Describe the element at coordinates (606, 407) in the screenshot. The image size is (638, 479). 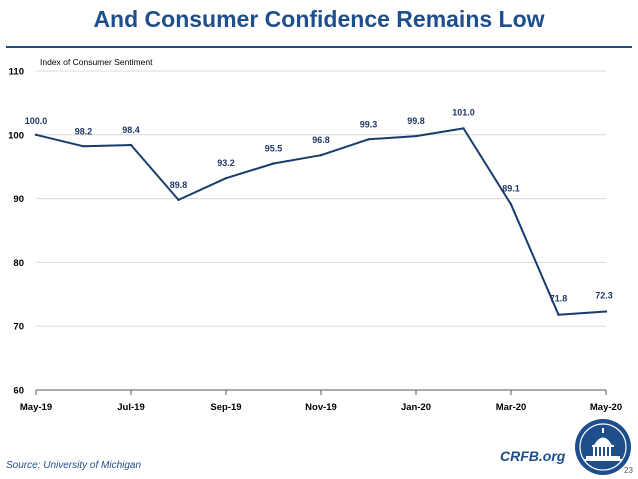
I see `x-tick-label: May-20` at that location.